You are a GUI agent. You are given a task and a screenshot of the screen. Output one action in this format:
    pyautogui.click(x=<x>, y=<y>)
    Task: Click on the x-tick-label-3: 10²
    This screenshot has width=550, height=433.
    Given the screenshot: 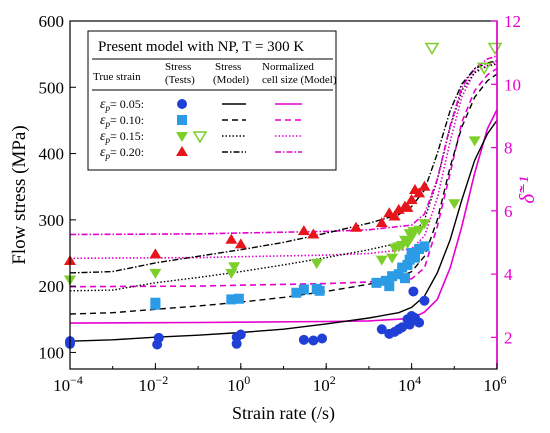 What is the action you would take?
    pyautogui.click(x=324, y=384)
    